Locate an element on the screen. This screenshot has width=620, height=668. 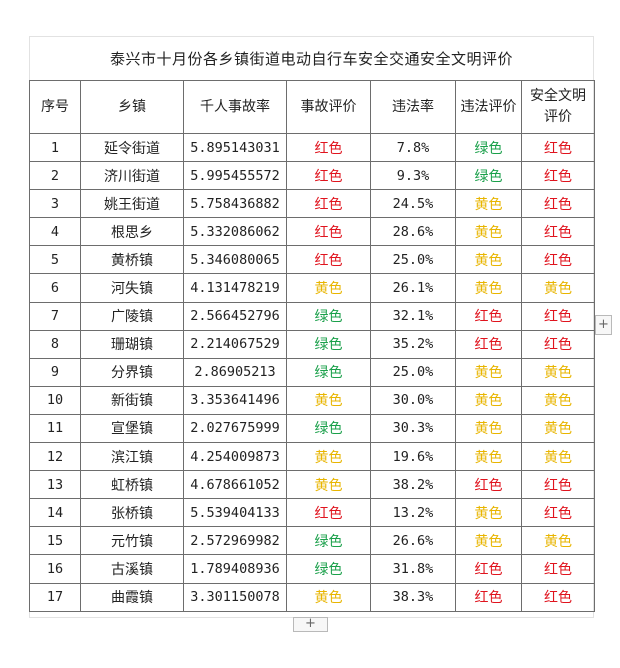
cell-town: 滨江镇 is located at coordinates (132, 457).